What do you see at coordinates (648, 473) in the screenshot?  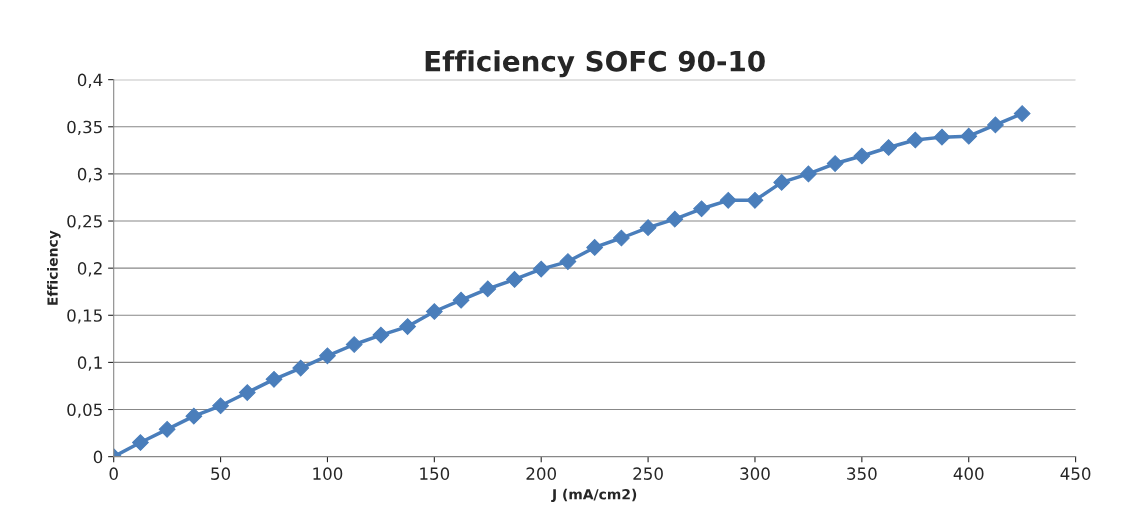 I see `x-tick-label: 250` at bounding box center [648, 473].